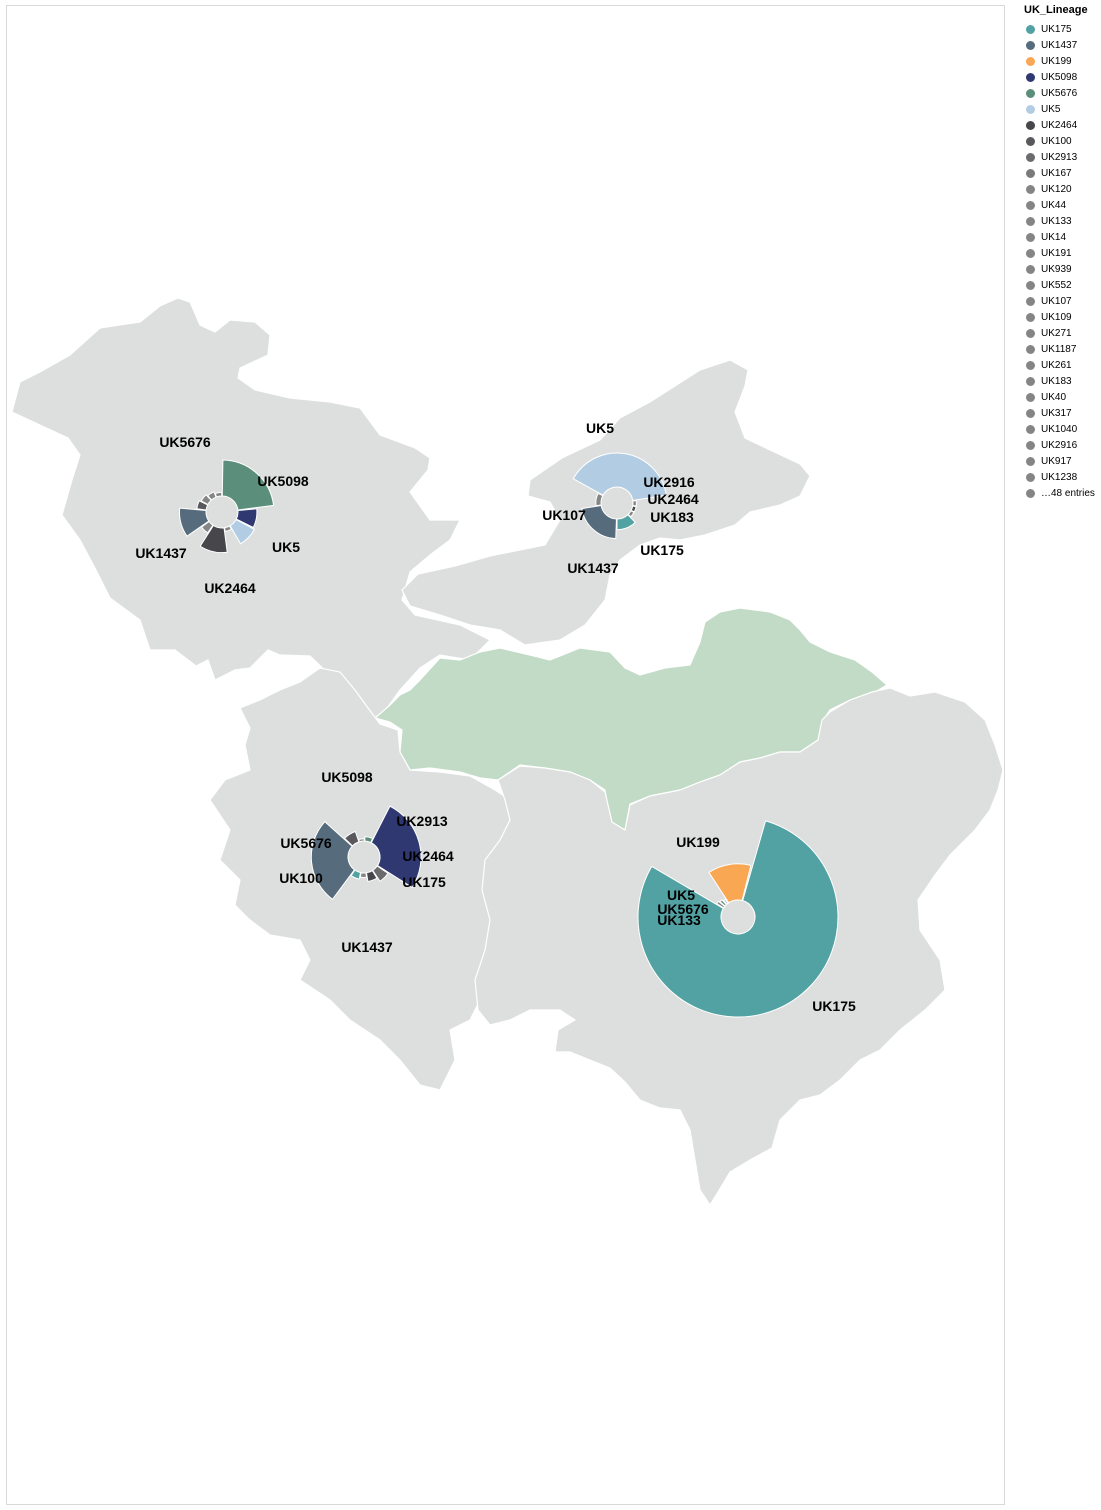 The height and width of the screenshot is (1510, 1101). Describe the element at coordinates (361, 840) in the screenshot. I see `pie-slice-uk191` at that location.